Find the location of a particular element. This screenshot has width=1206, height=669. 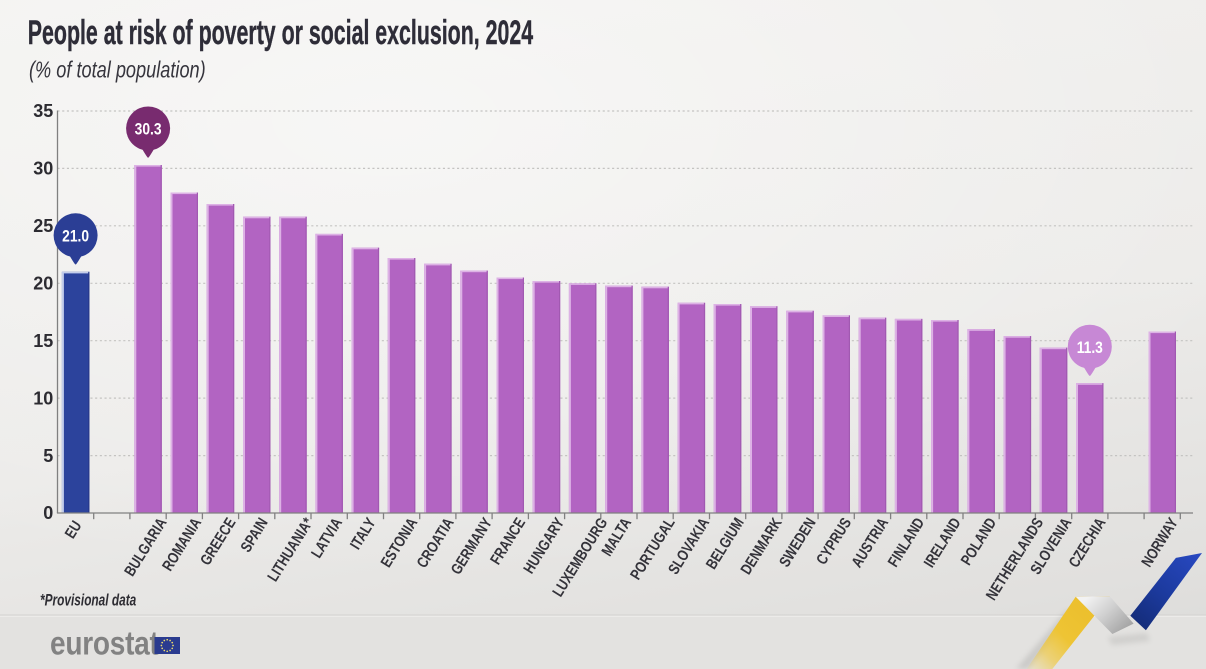

svg-text: BULGARIA is located at coordinates (145, 546).